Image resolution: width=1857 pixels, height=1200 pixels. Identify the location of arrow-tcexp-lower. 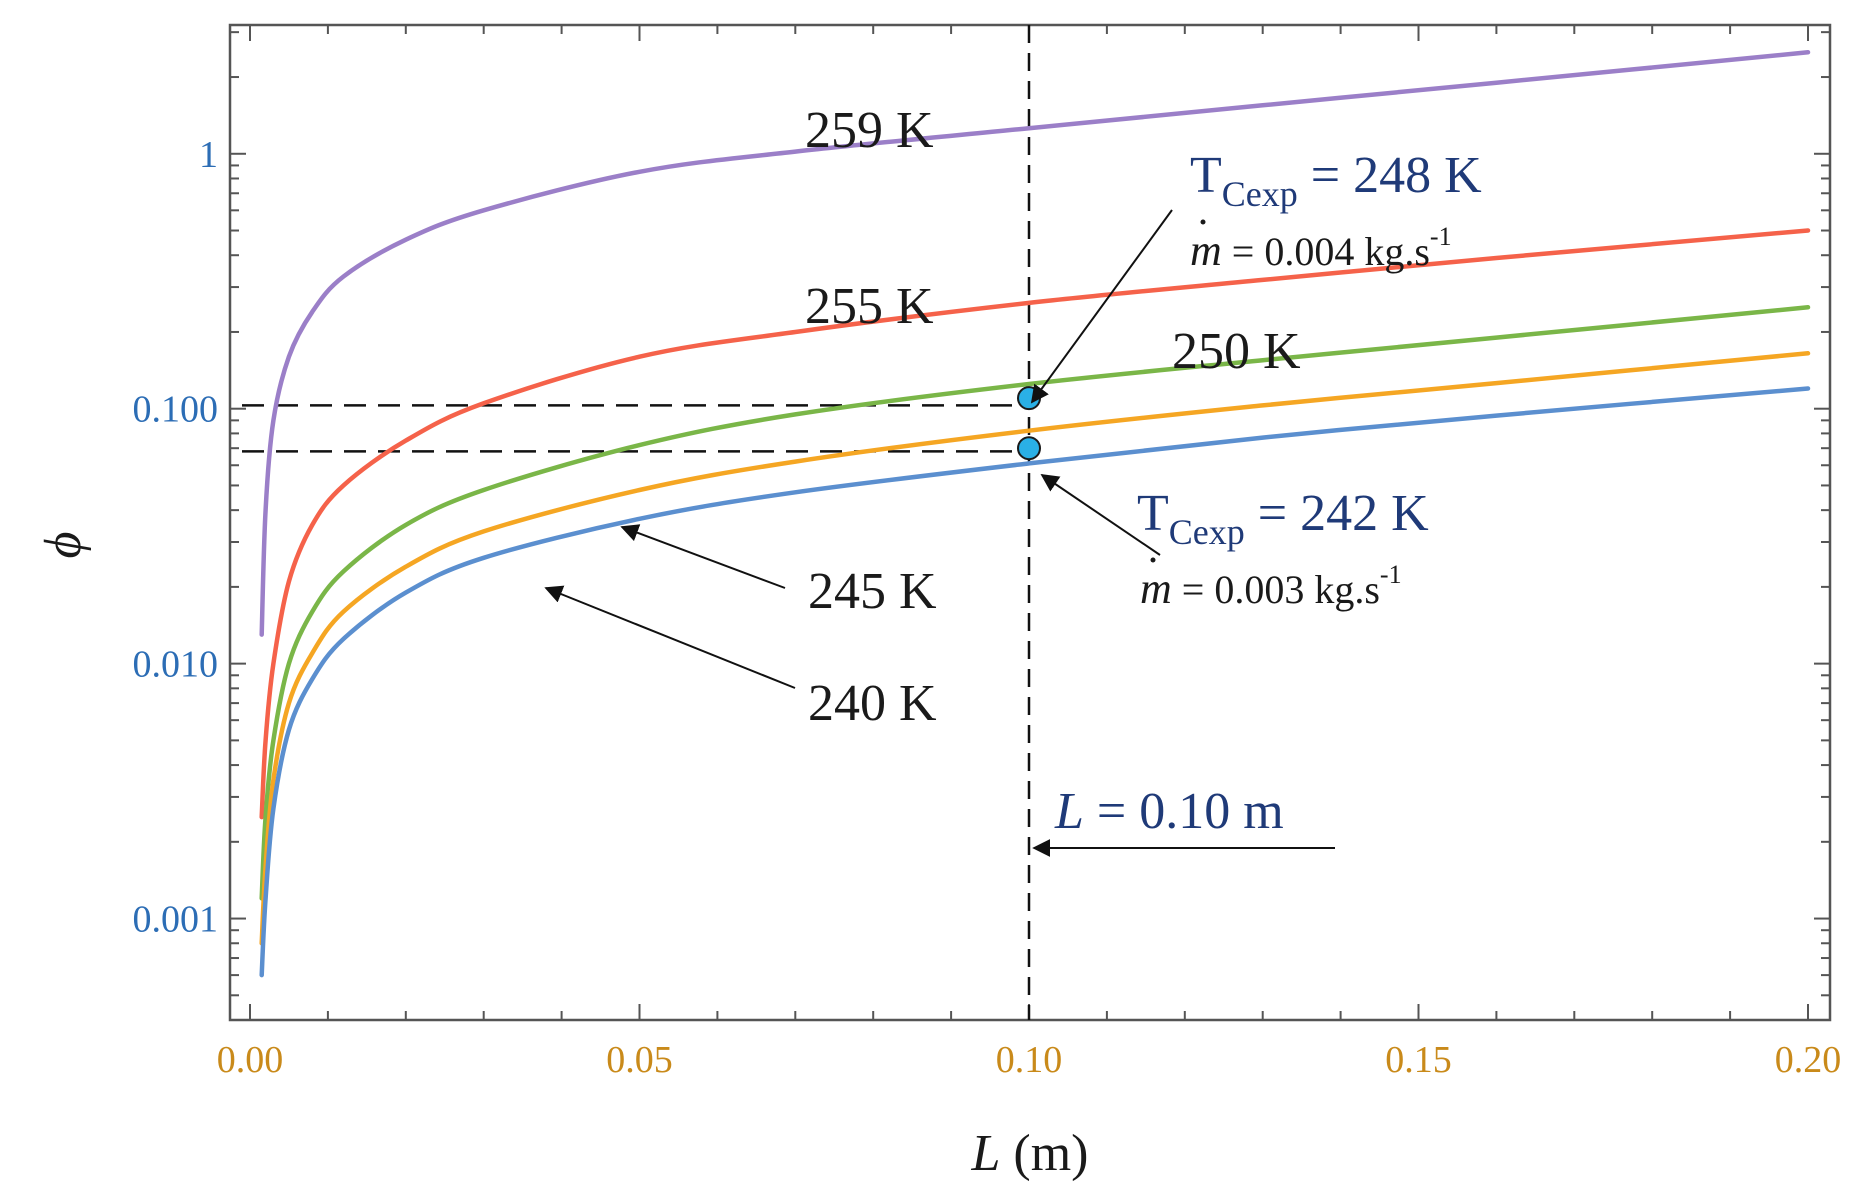
(1100, 514).